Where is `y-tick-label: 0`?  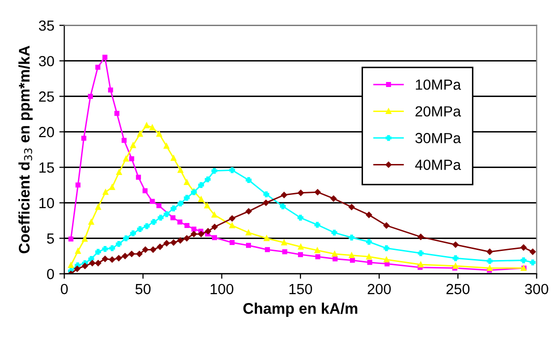
y-tick-label: 0 is located at coordinates (50, 274).